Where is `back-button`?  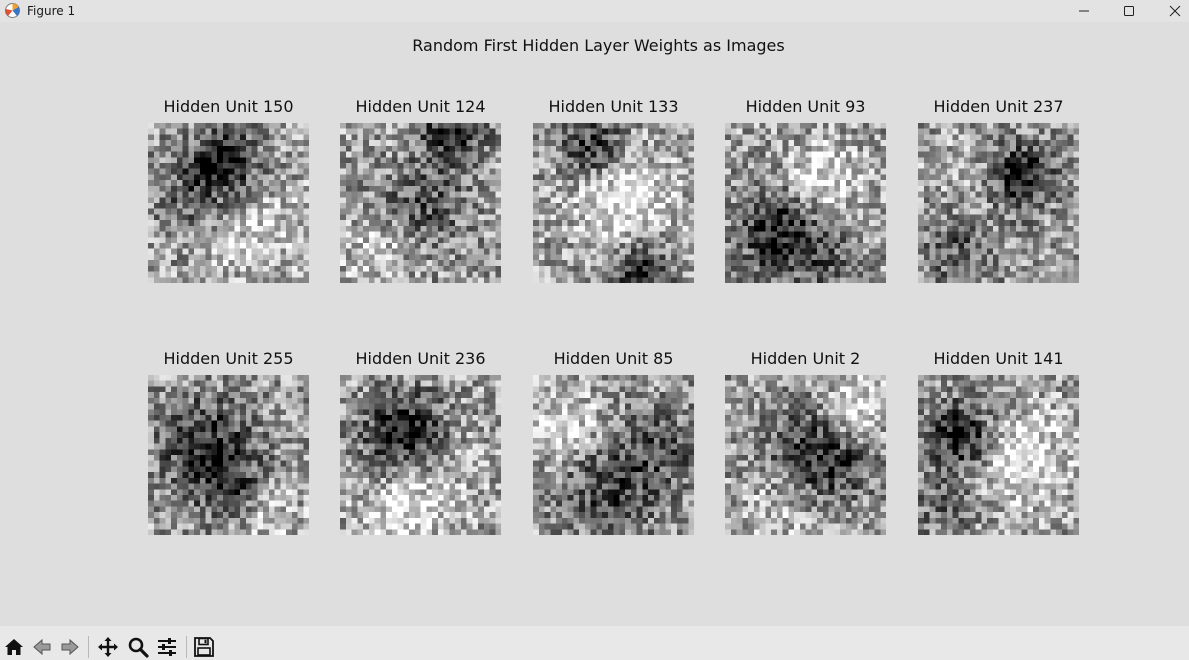 back-button is located at coordinates (42, 647).